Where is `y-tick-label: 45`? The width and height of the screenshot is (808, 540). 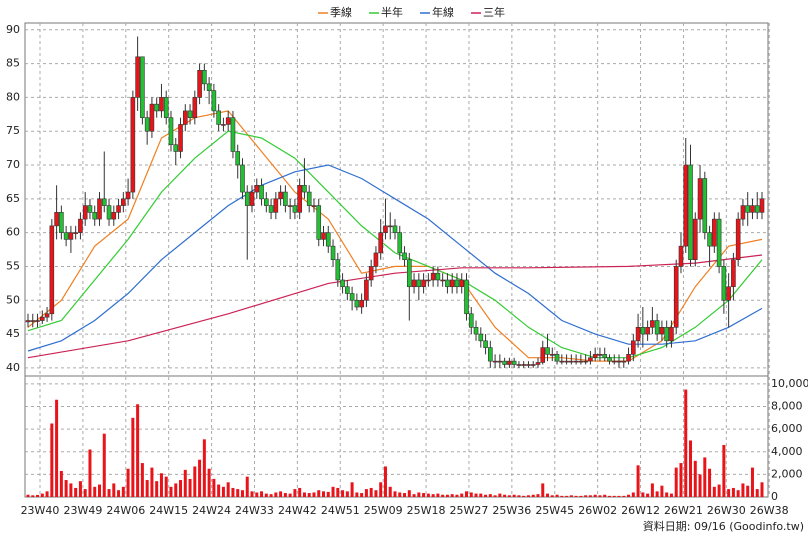
y-tick-label: 45 is located at coordinates (13, 333).